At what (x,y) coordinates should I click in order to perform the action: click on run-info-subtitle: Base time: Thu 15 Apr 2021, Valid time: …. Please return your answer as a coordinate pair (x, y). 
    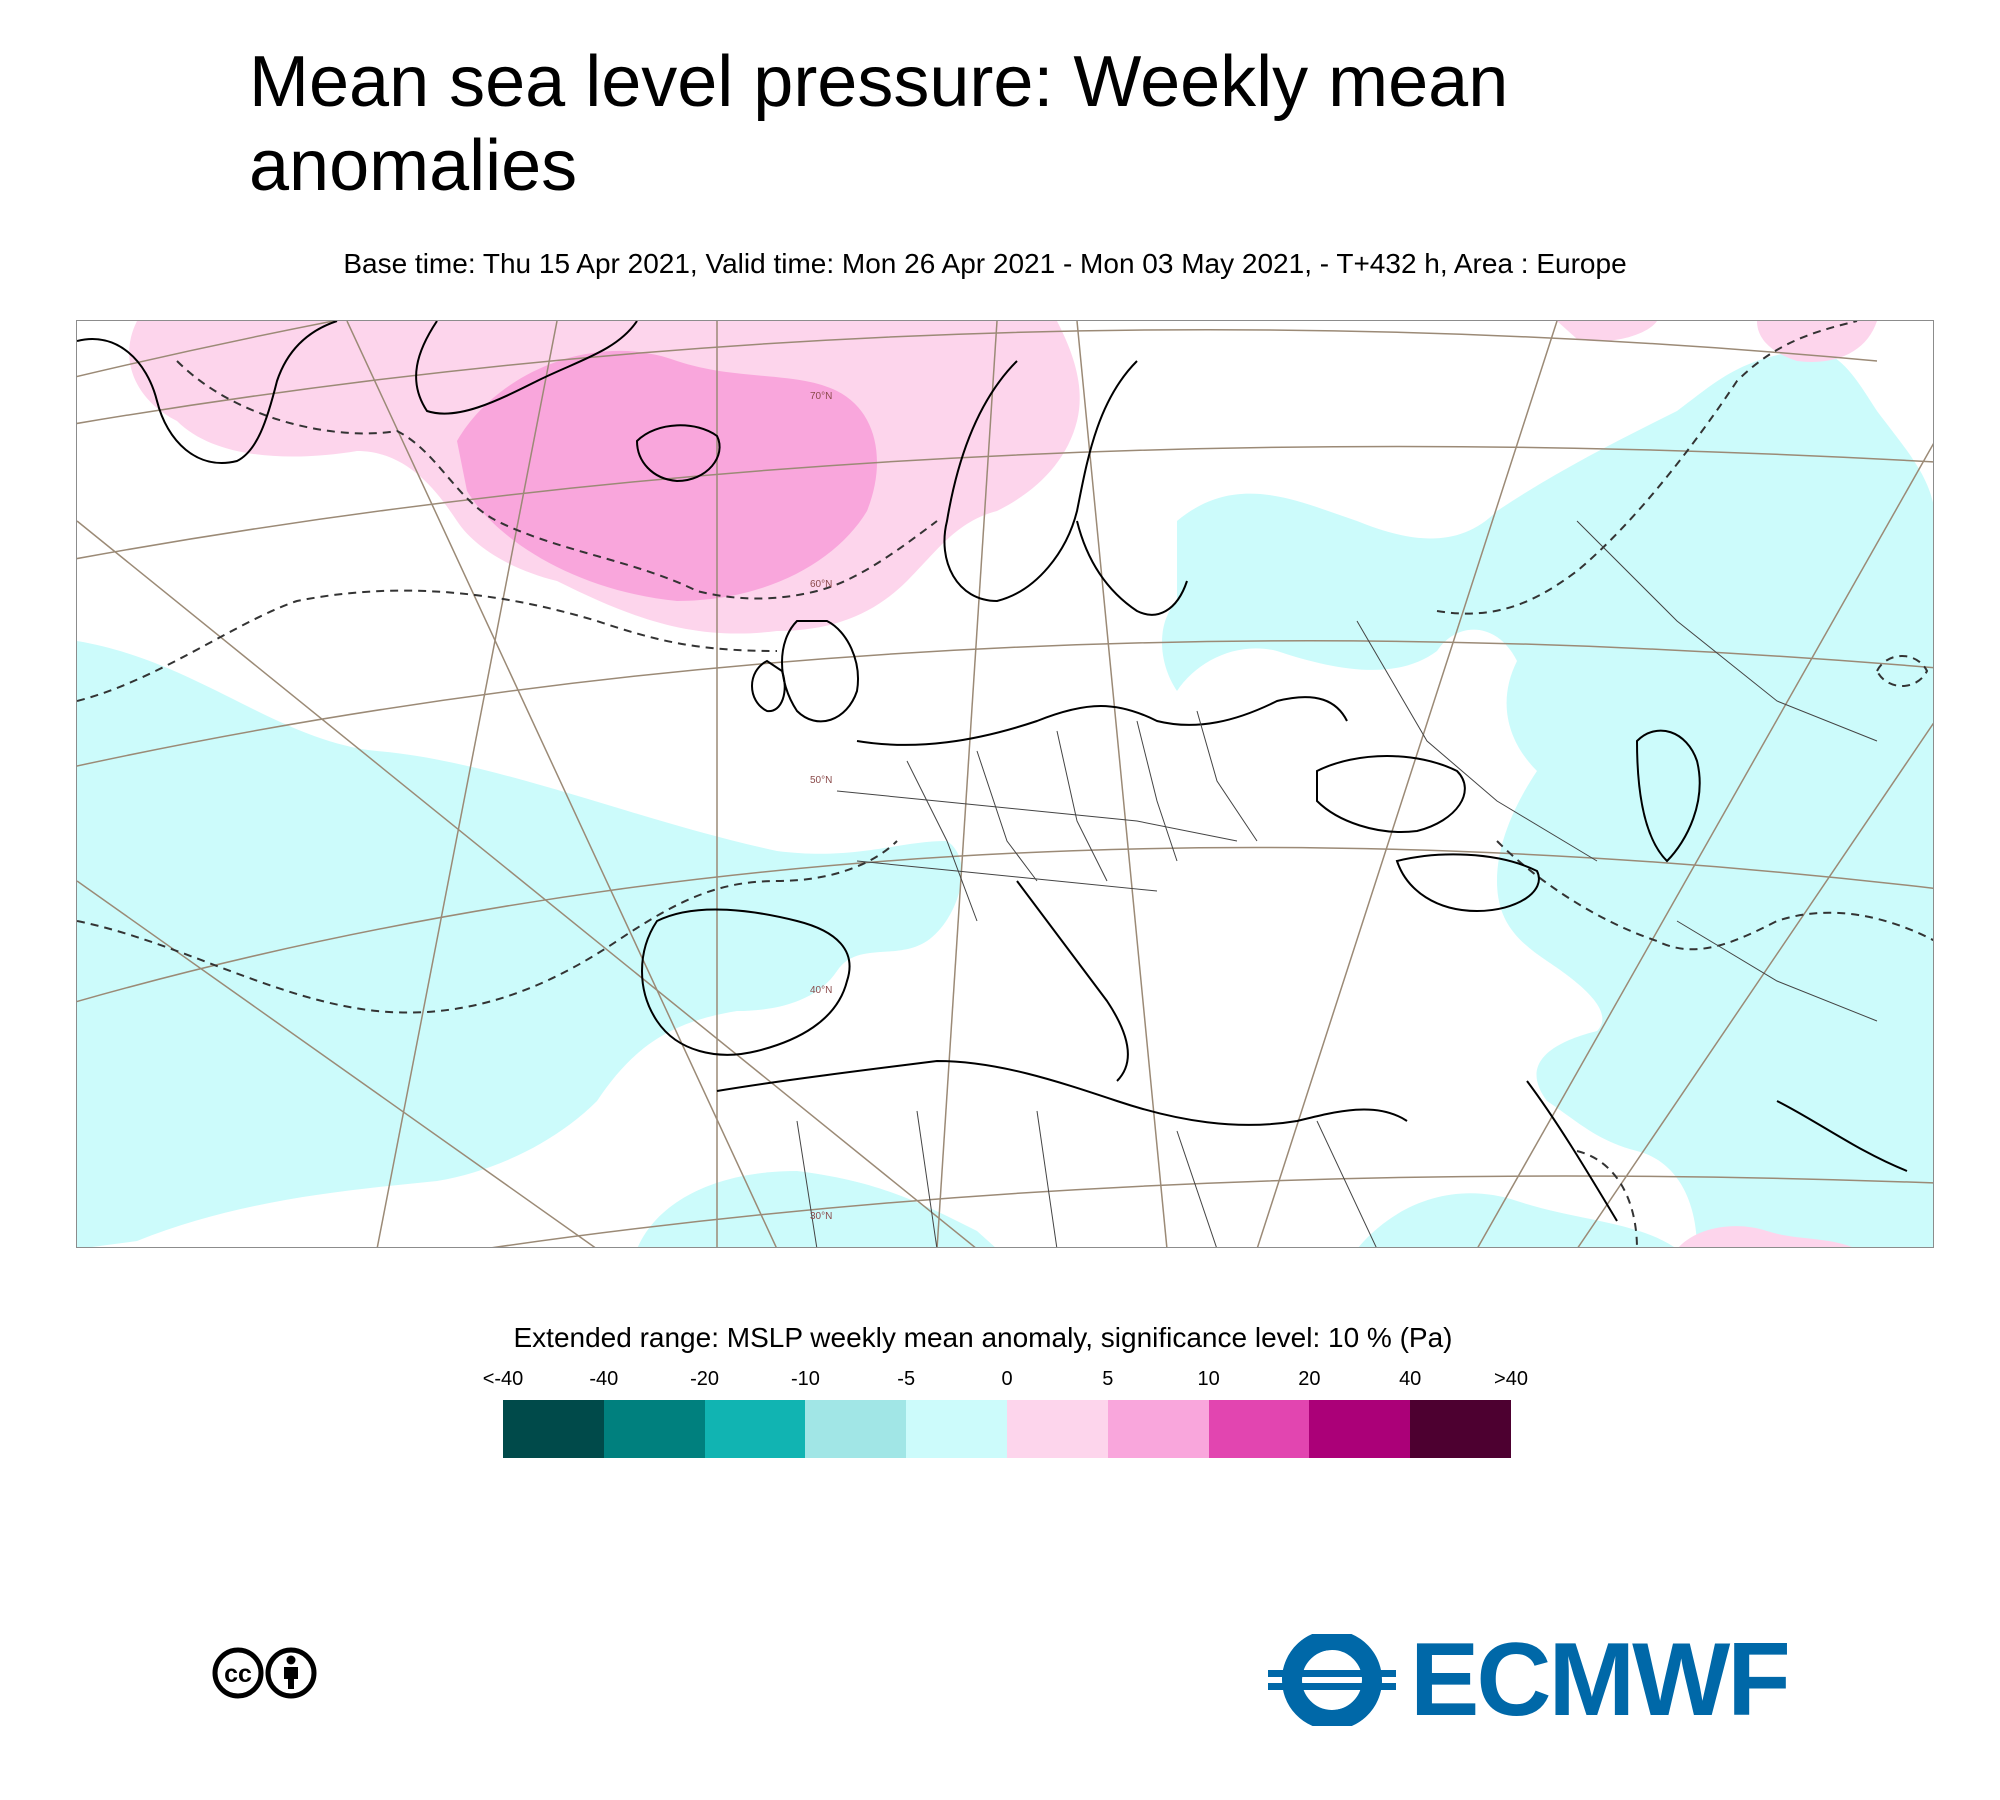
    Looking at the image, I should click on (985, 263).